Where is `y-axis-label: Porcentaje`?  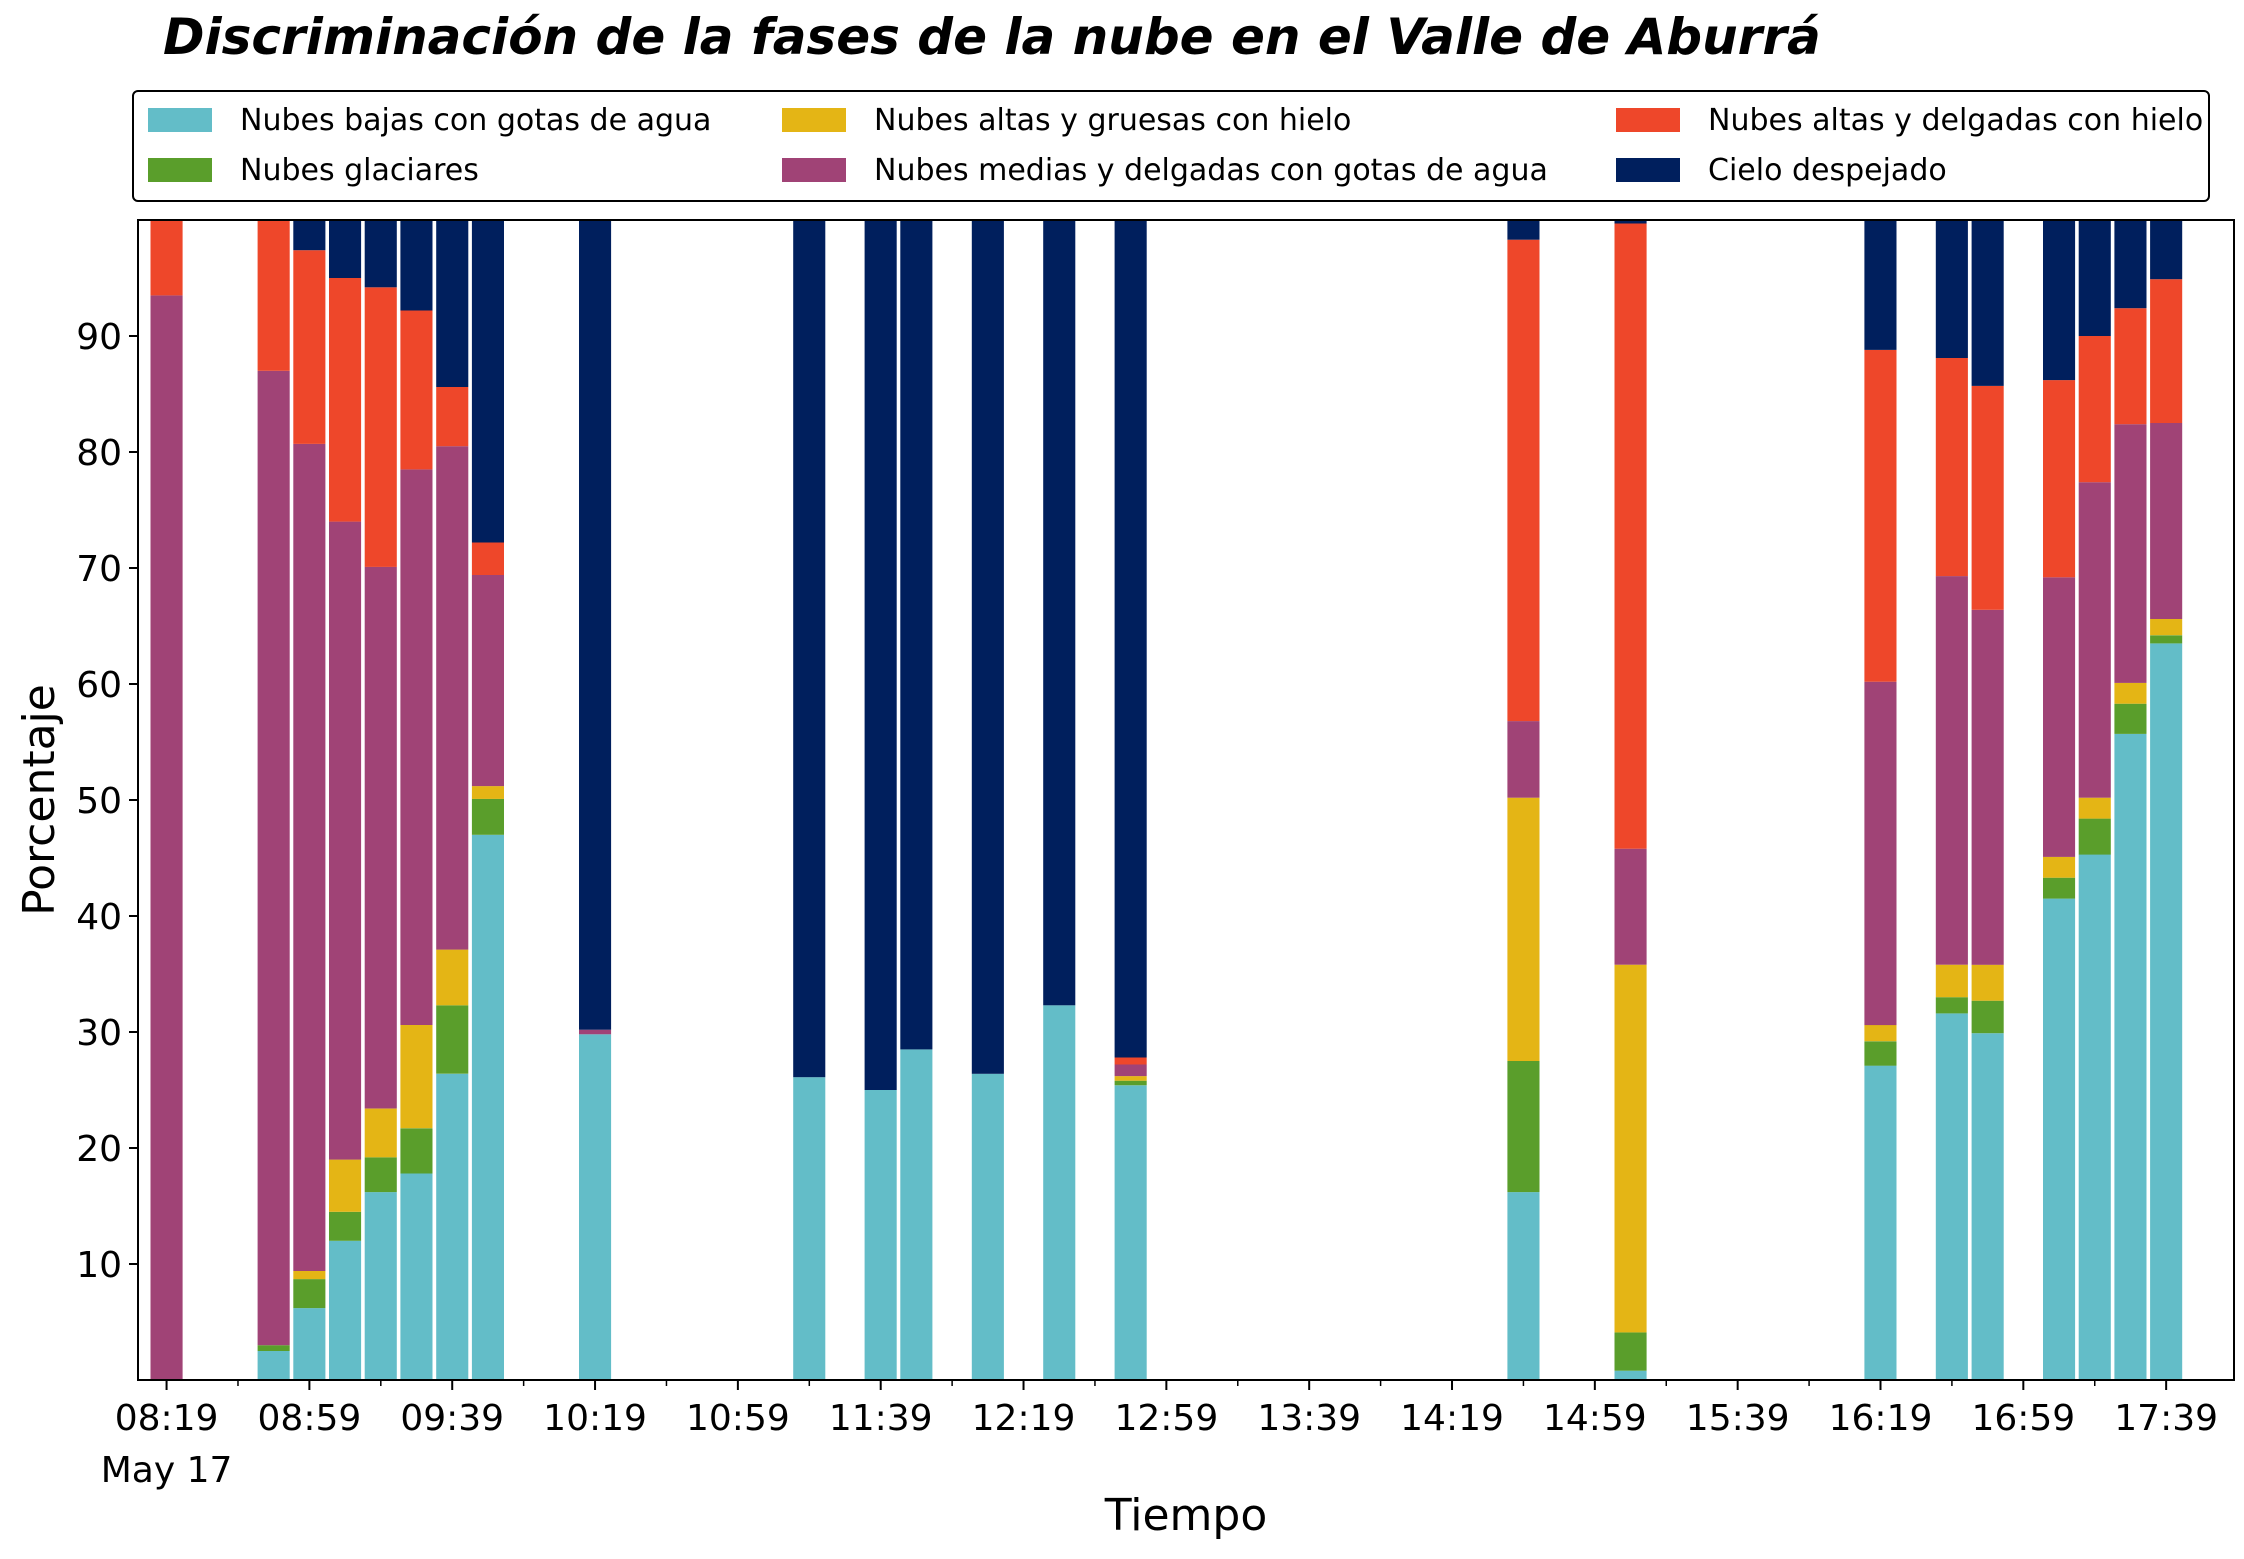 y-axis-label: Porcentaje is located at coordinates (39, 800).